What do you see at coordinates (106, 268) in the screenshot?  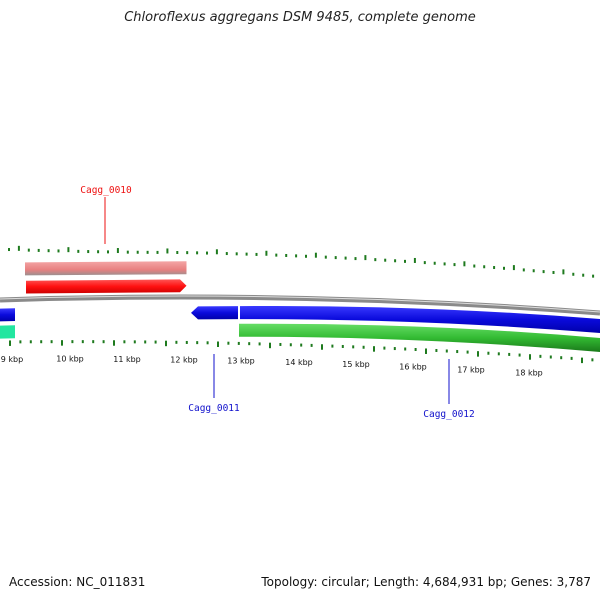 I see `gene-feature-band-pink` at bounding box center [106, 268].